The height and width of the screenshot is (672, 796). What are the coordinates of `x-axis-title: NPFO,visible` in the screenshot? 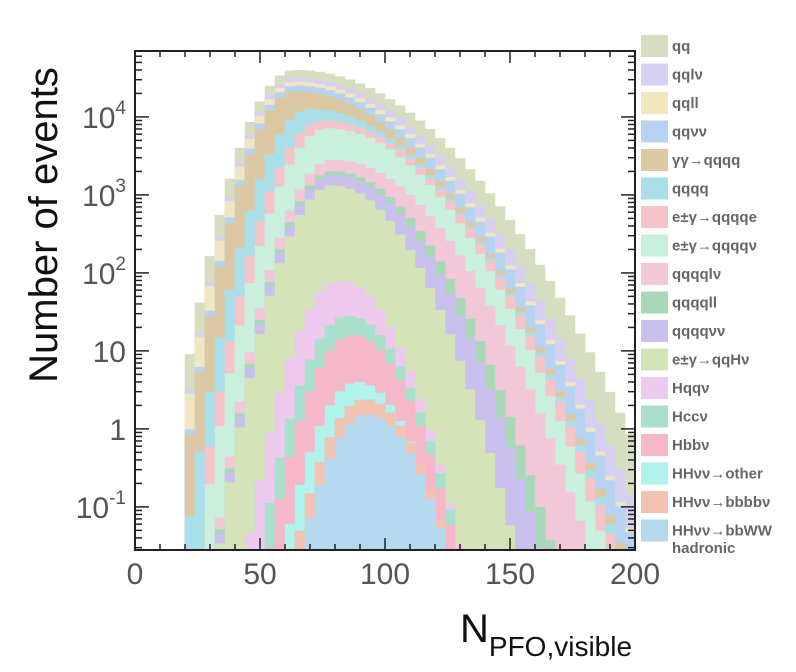 It's located at (546, 634).